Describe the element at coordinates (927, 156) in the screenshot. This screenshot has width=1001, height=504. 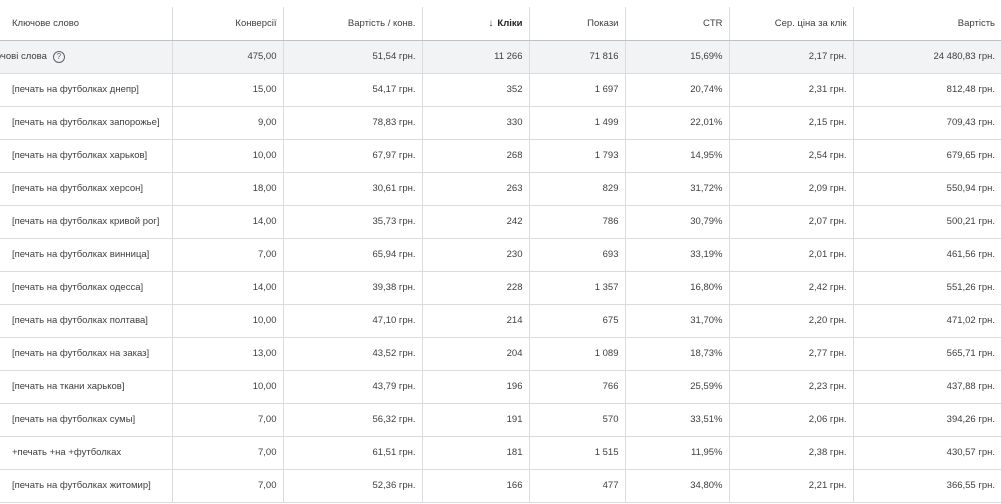
I see `cost-cell: 679,65 грн.` at that location.